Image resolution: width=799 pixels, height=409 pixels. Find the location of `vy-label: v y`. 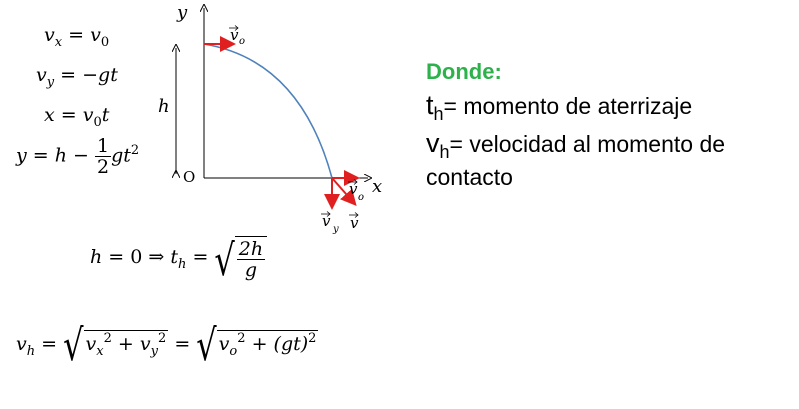

vy-label: v y is located at coordinates (330, 223).